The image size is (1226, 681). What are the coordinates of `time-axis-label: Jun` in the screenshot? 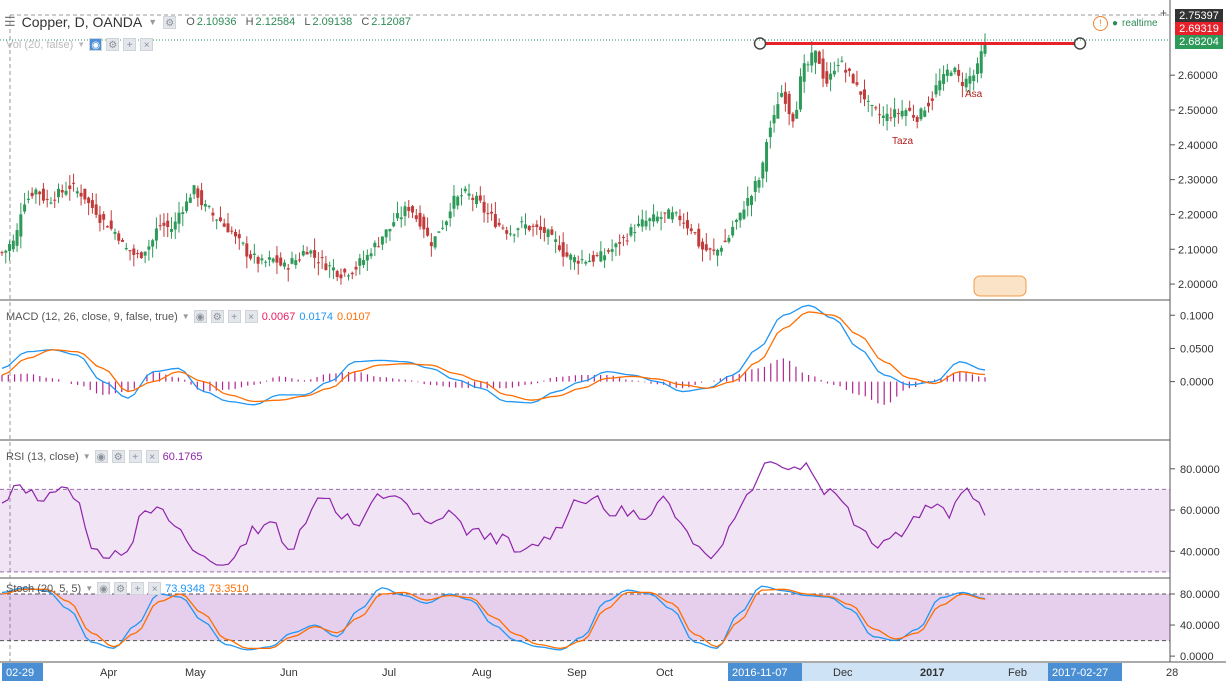 It's located at (289, 673).